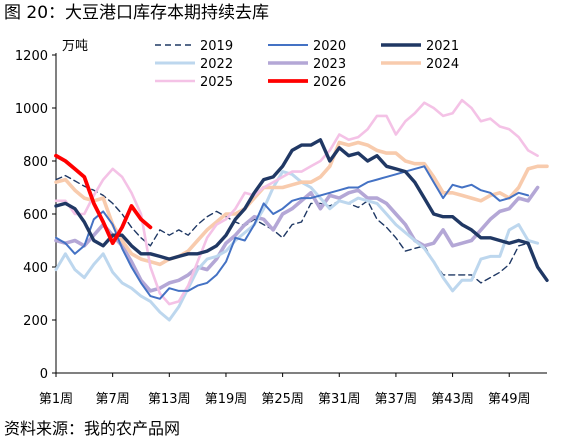 This screenshot has width=565, height=443. What do you see at coordinates (452, 399) in the screenshot?
I see `x-tick-label: 第43周` at bounding box center [452, 399].